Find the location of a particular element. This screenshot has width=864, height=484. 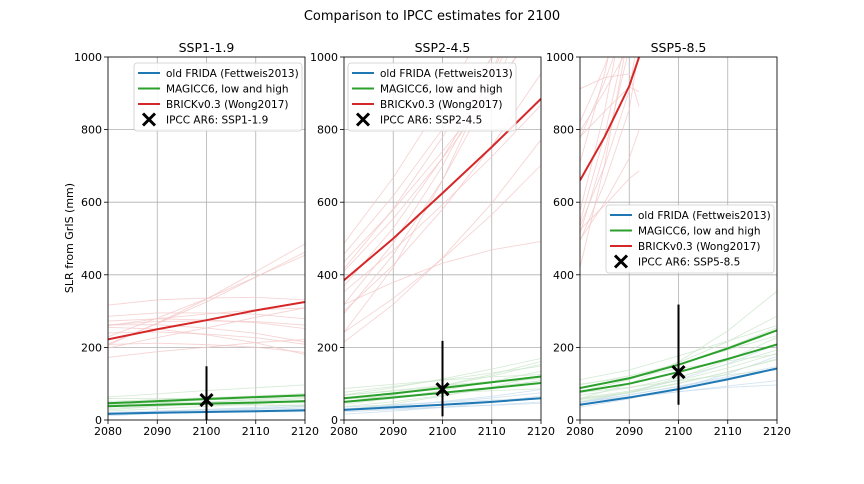

y-axis-label: SLR from GrIS (mm) is located at coordinates (69, 238).